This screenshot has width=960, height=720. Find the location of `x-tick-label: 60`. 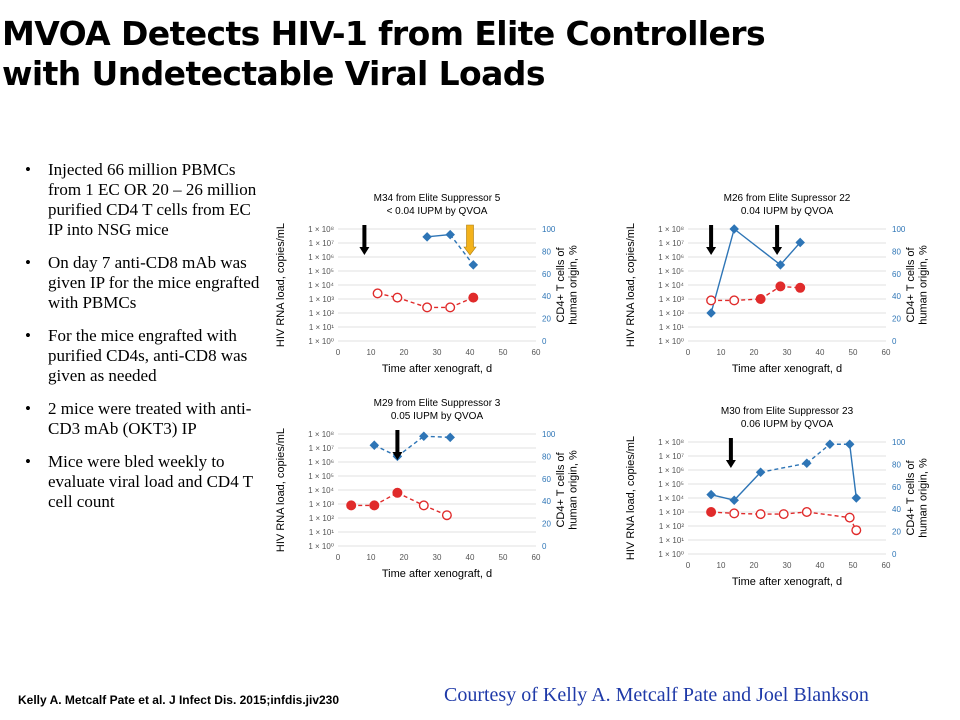

x-tick-label: 60 is located at coordinates (536, 352).